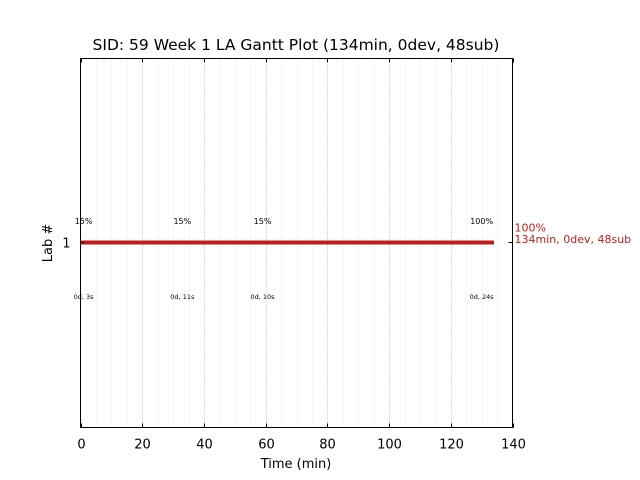  Describe the element at coordinates (263, 297) in the screenshot. I see `marker-detail-label: 0d, 10s` at that location.